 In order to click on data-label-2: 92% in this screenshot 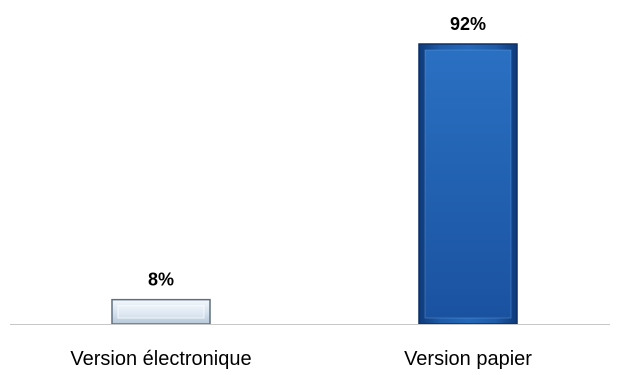, I will do `click(468, 24)`.